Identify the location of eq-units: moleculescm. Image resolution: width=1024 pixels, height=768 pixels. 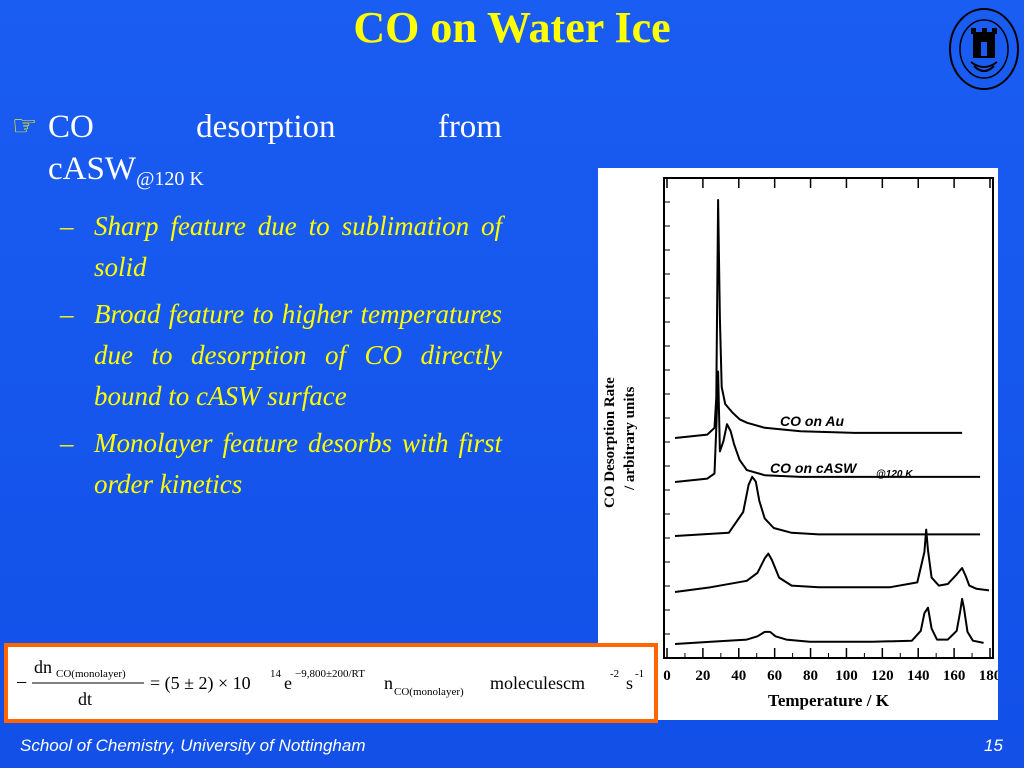
(537, 683).